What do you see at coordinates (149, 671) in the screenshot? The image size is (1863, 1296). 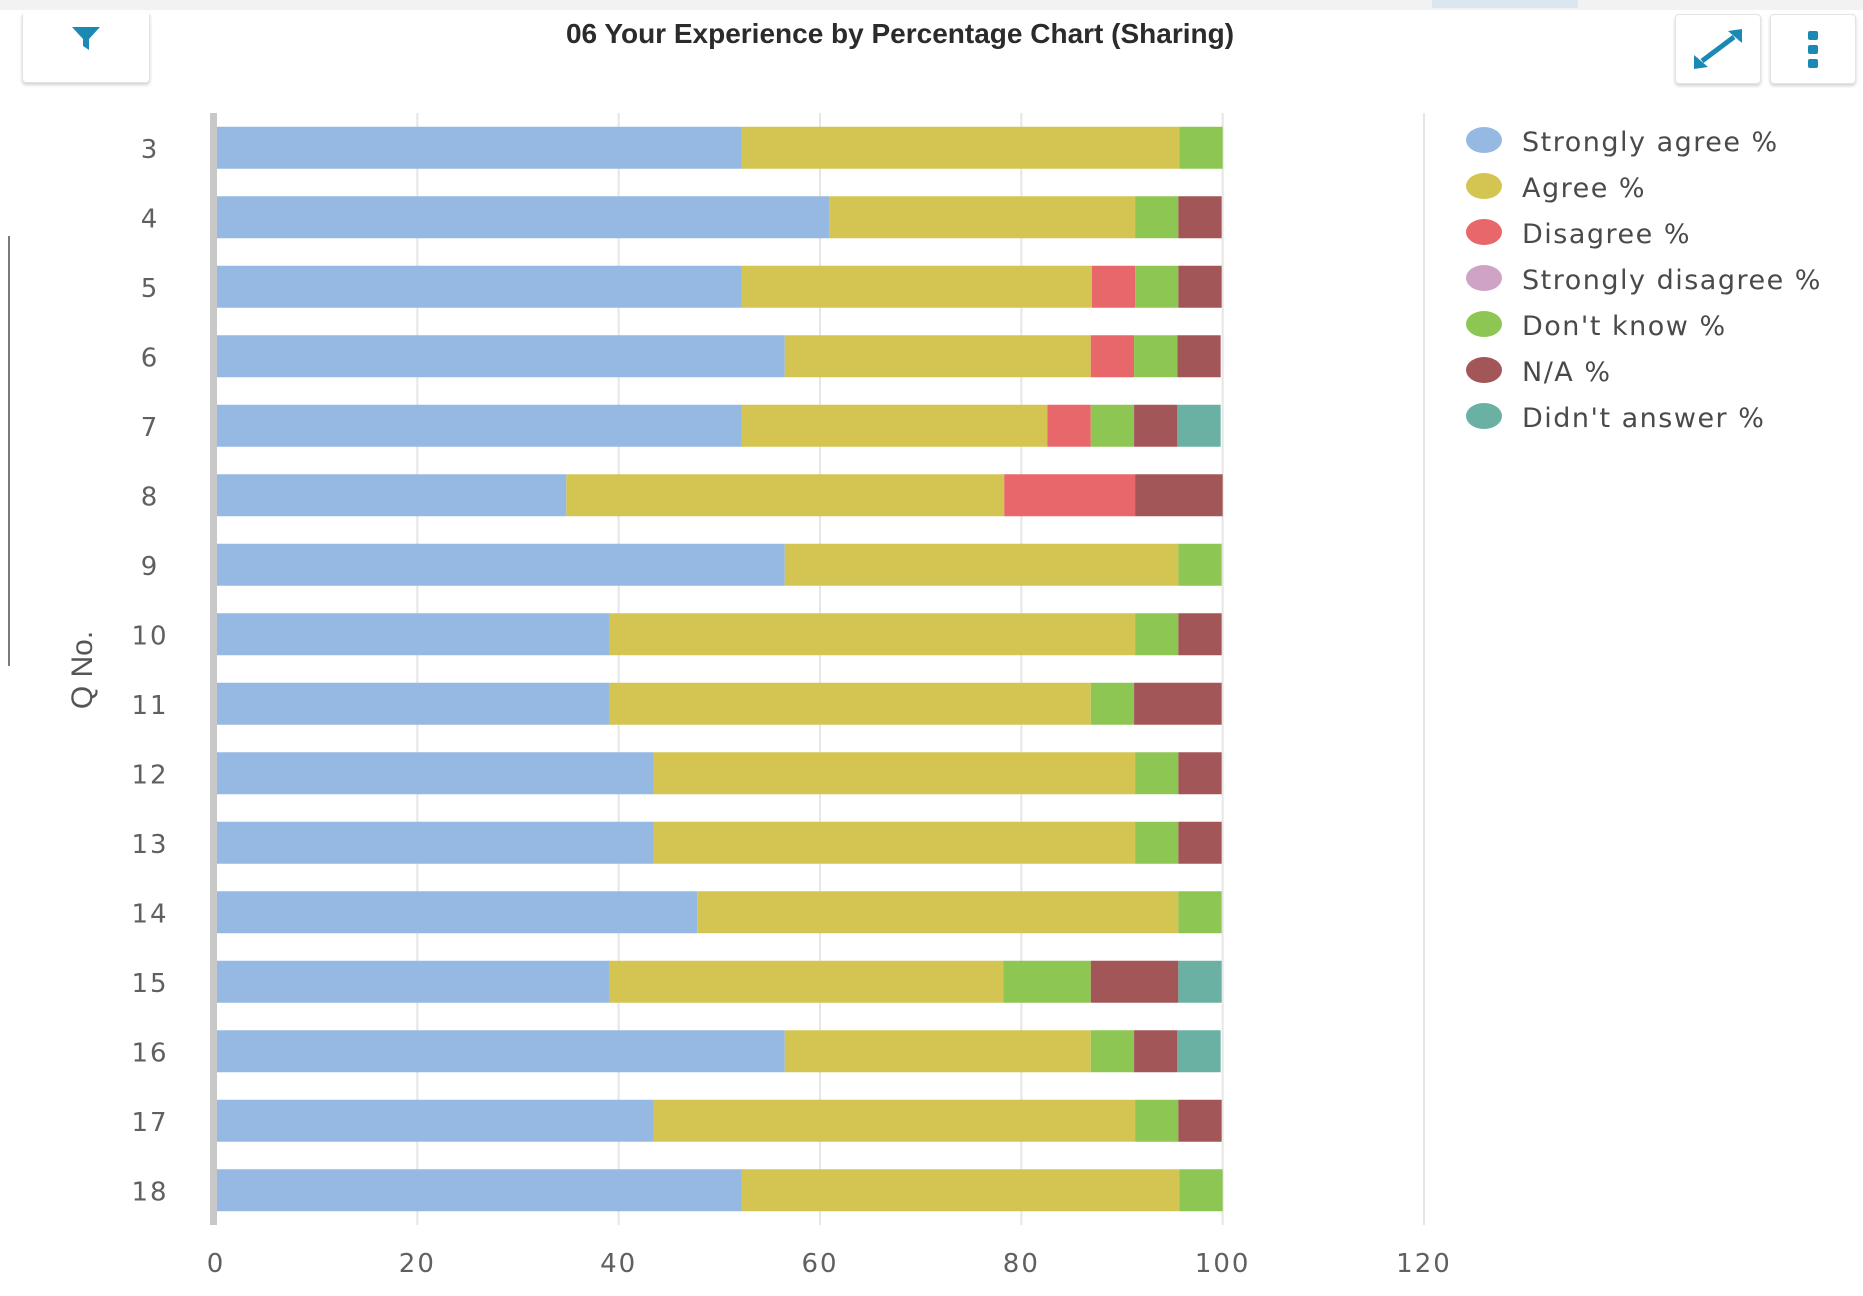 I see `y-axis-categories: 3 4 5 6 7 8 9 10 11 12 13 14 15 16 17 18` at bounding box center [149, 671].